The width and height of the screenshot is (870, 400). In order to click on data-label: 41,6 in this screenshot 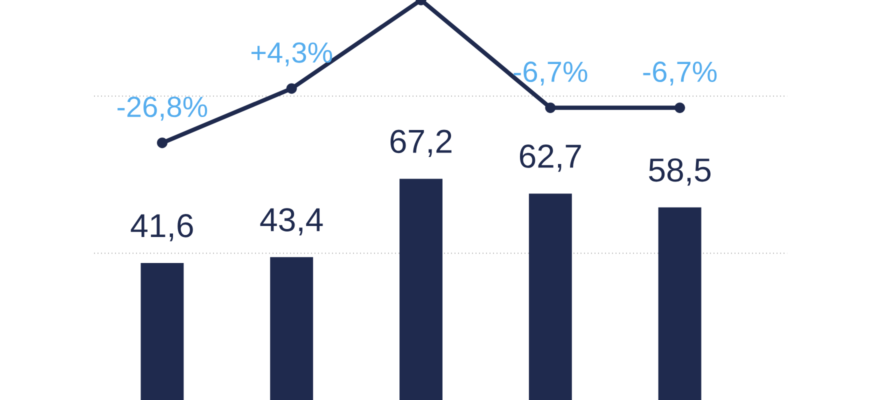, I will do `click(161, 228)`.